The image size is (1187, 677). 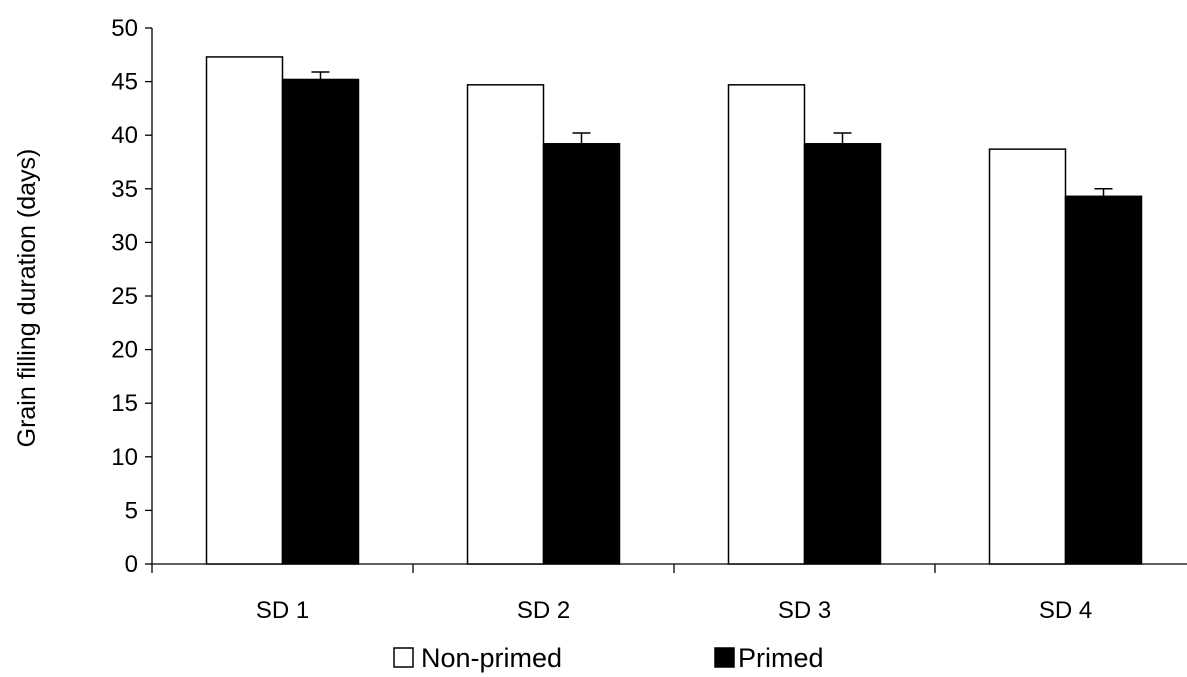 I want to click on legend-swatch-primed, so click(x=724, y=657).